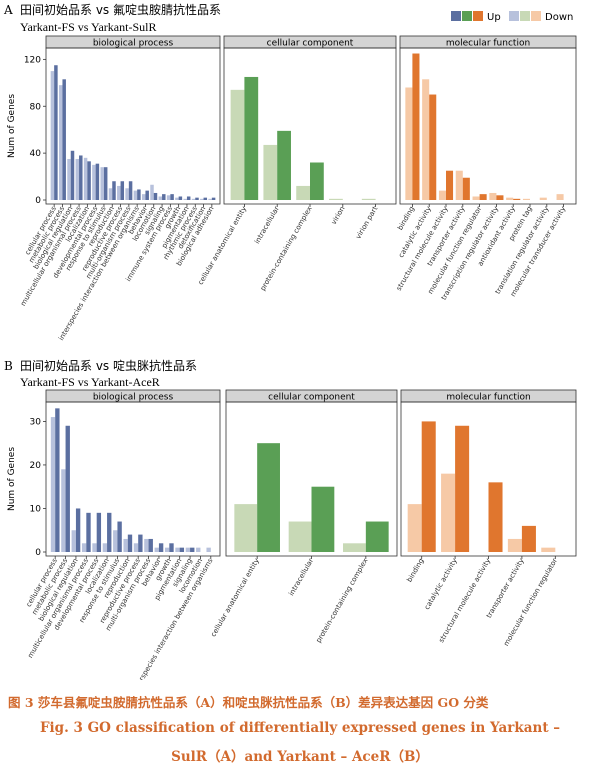 The width and height of the screenshot is (600, 768). Describe the element at coordinates (342, 600) in the screenshot. I see `x-tick-label: protein-containing complex` at that location.